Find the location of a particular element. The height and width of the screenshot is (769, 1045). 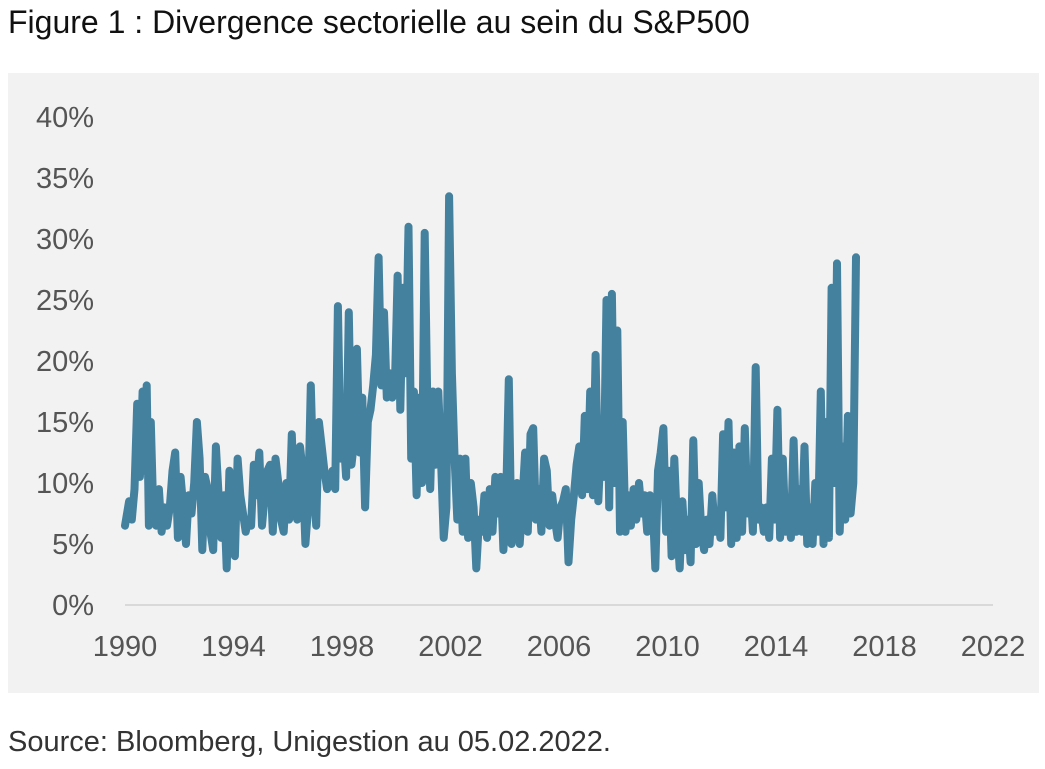

y-axis-ticks: 0% 5% 10% 15% 20% 25% 30% 35% 40% is located at coordinates (65, 362).